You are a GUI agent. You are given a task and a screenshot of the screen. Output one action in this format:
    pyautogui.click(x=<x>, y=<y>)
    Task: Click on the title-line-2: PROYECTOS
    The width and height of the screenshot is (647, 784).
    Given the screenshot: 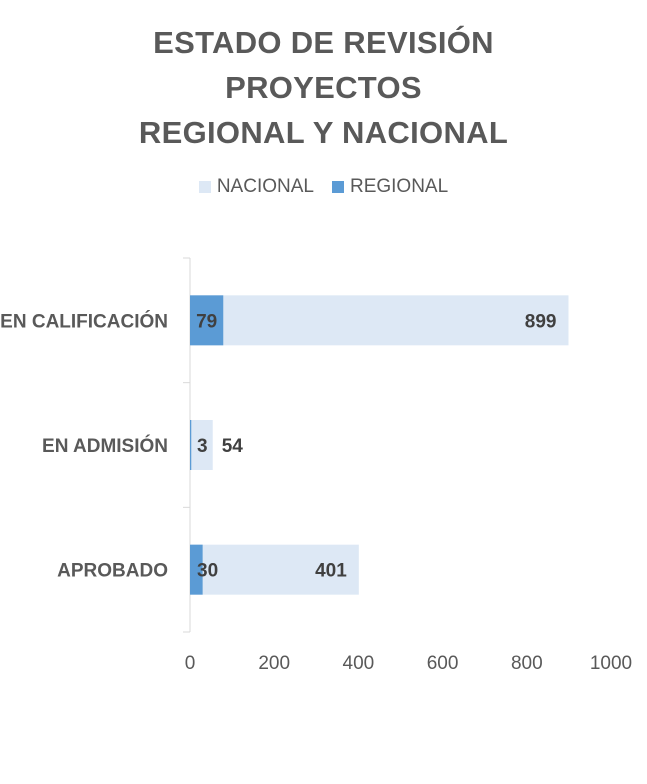 What is the action you would take?
    pyautogui.click(x=323, y=87)
    